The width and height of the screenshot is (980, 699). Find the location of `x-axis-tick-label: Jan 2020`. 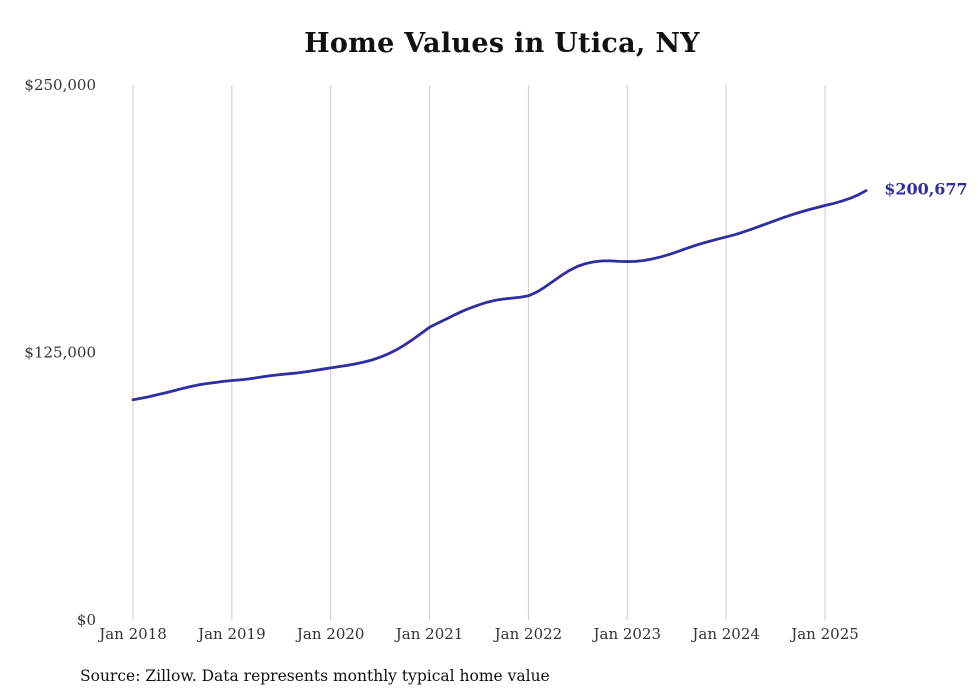

x-axis-tick-label: Jan 2020 is located at coordinates (330, 634).